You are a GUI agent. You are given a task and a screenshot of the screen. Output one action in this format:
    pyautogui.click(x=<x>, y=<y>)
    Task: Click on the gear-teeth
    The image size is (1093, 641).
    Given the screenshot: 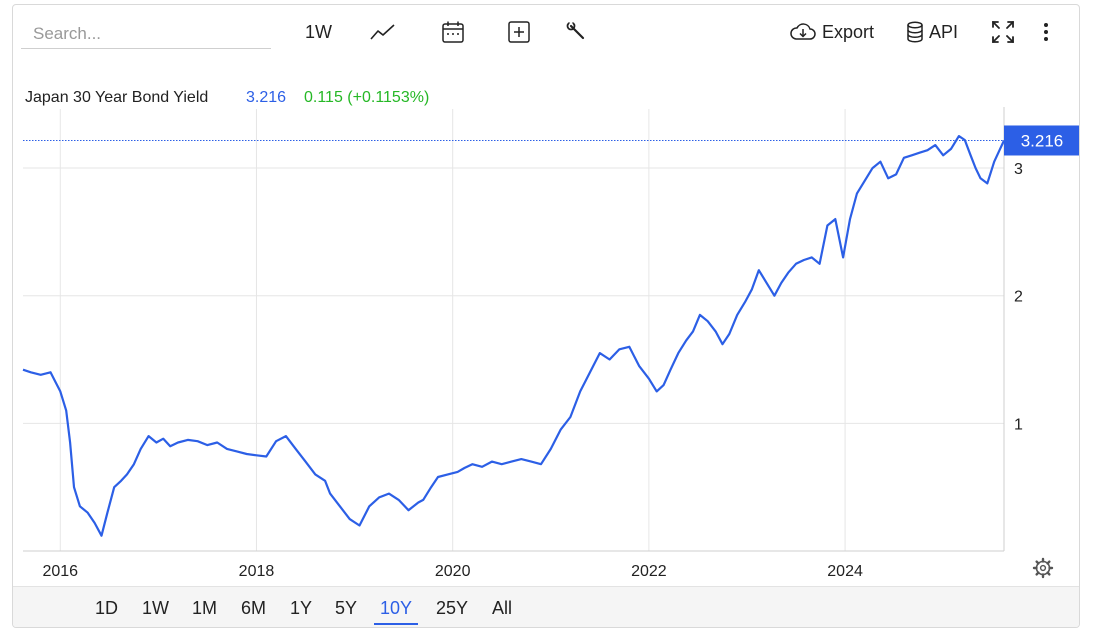 What is the action you would take?
    pyautogui.click(x=1043, y=568)
    